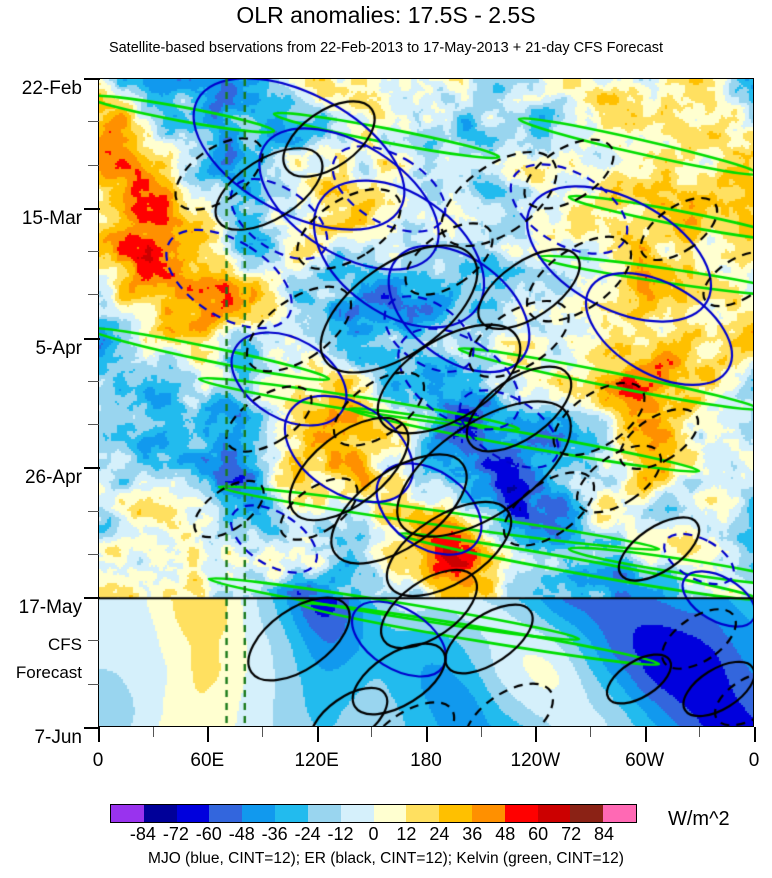  What do you see at coordinates (307, 834) in the screenshot?
I see `colorbar-tick-label: -24` at bounding box center [307, 834].